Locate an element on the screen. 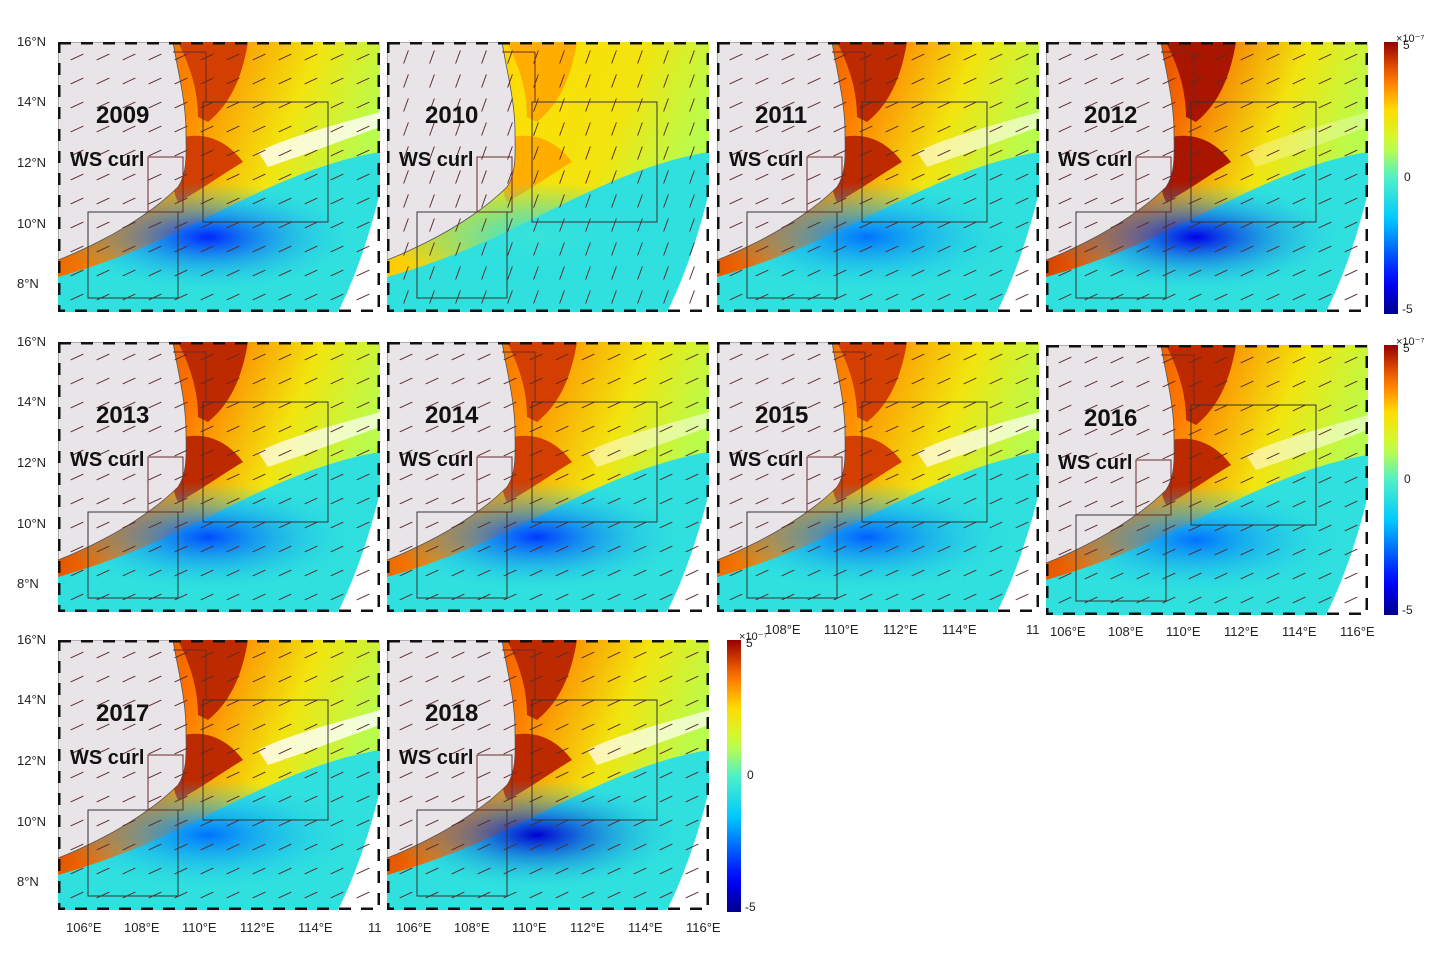 The image size is (1453, 954). curl-map-2014 is located at coordinates (548, 477).